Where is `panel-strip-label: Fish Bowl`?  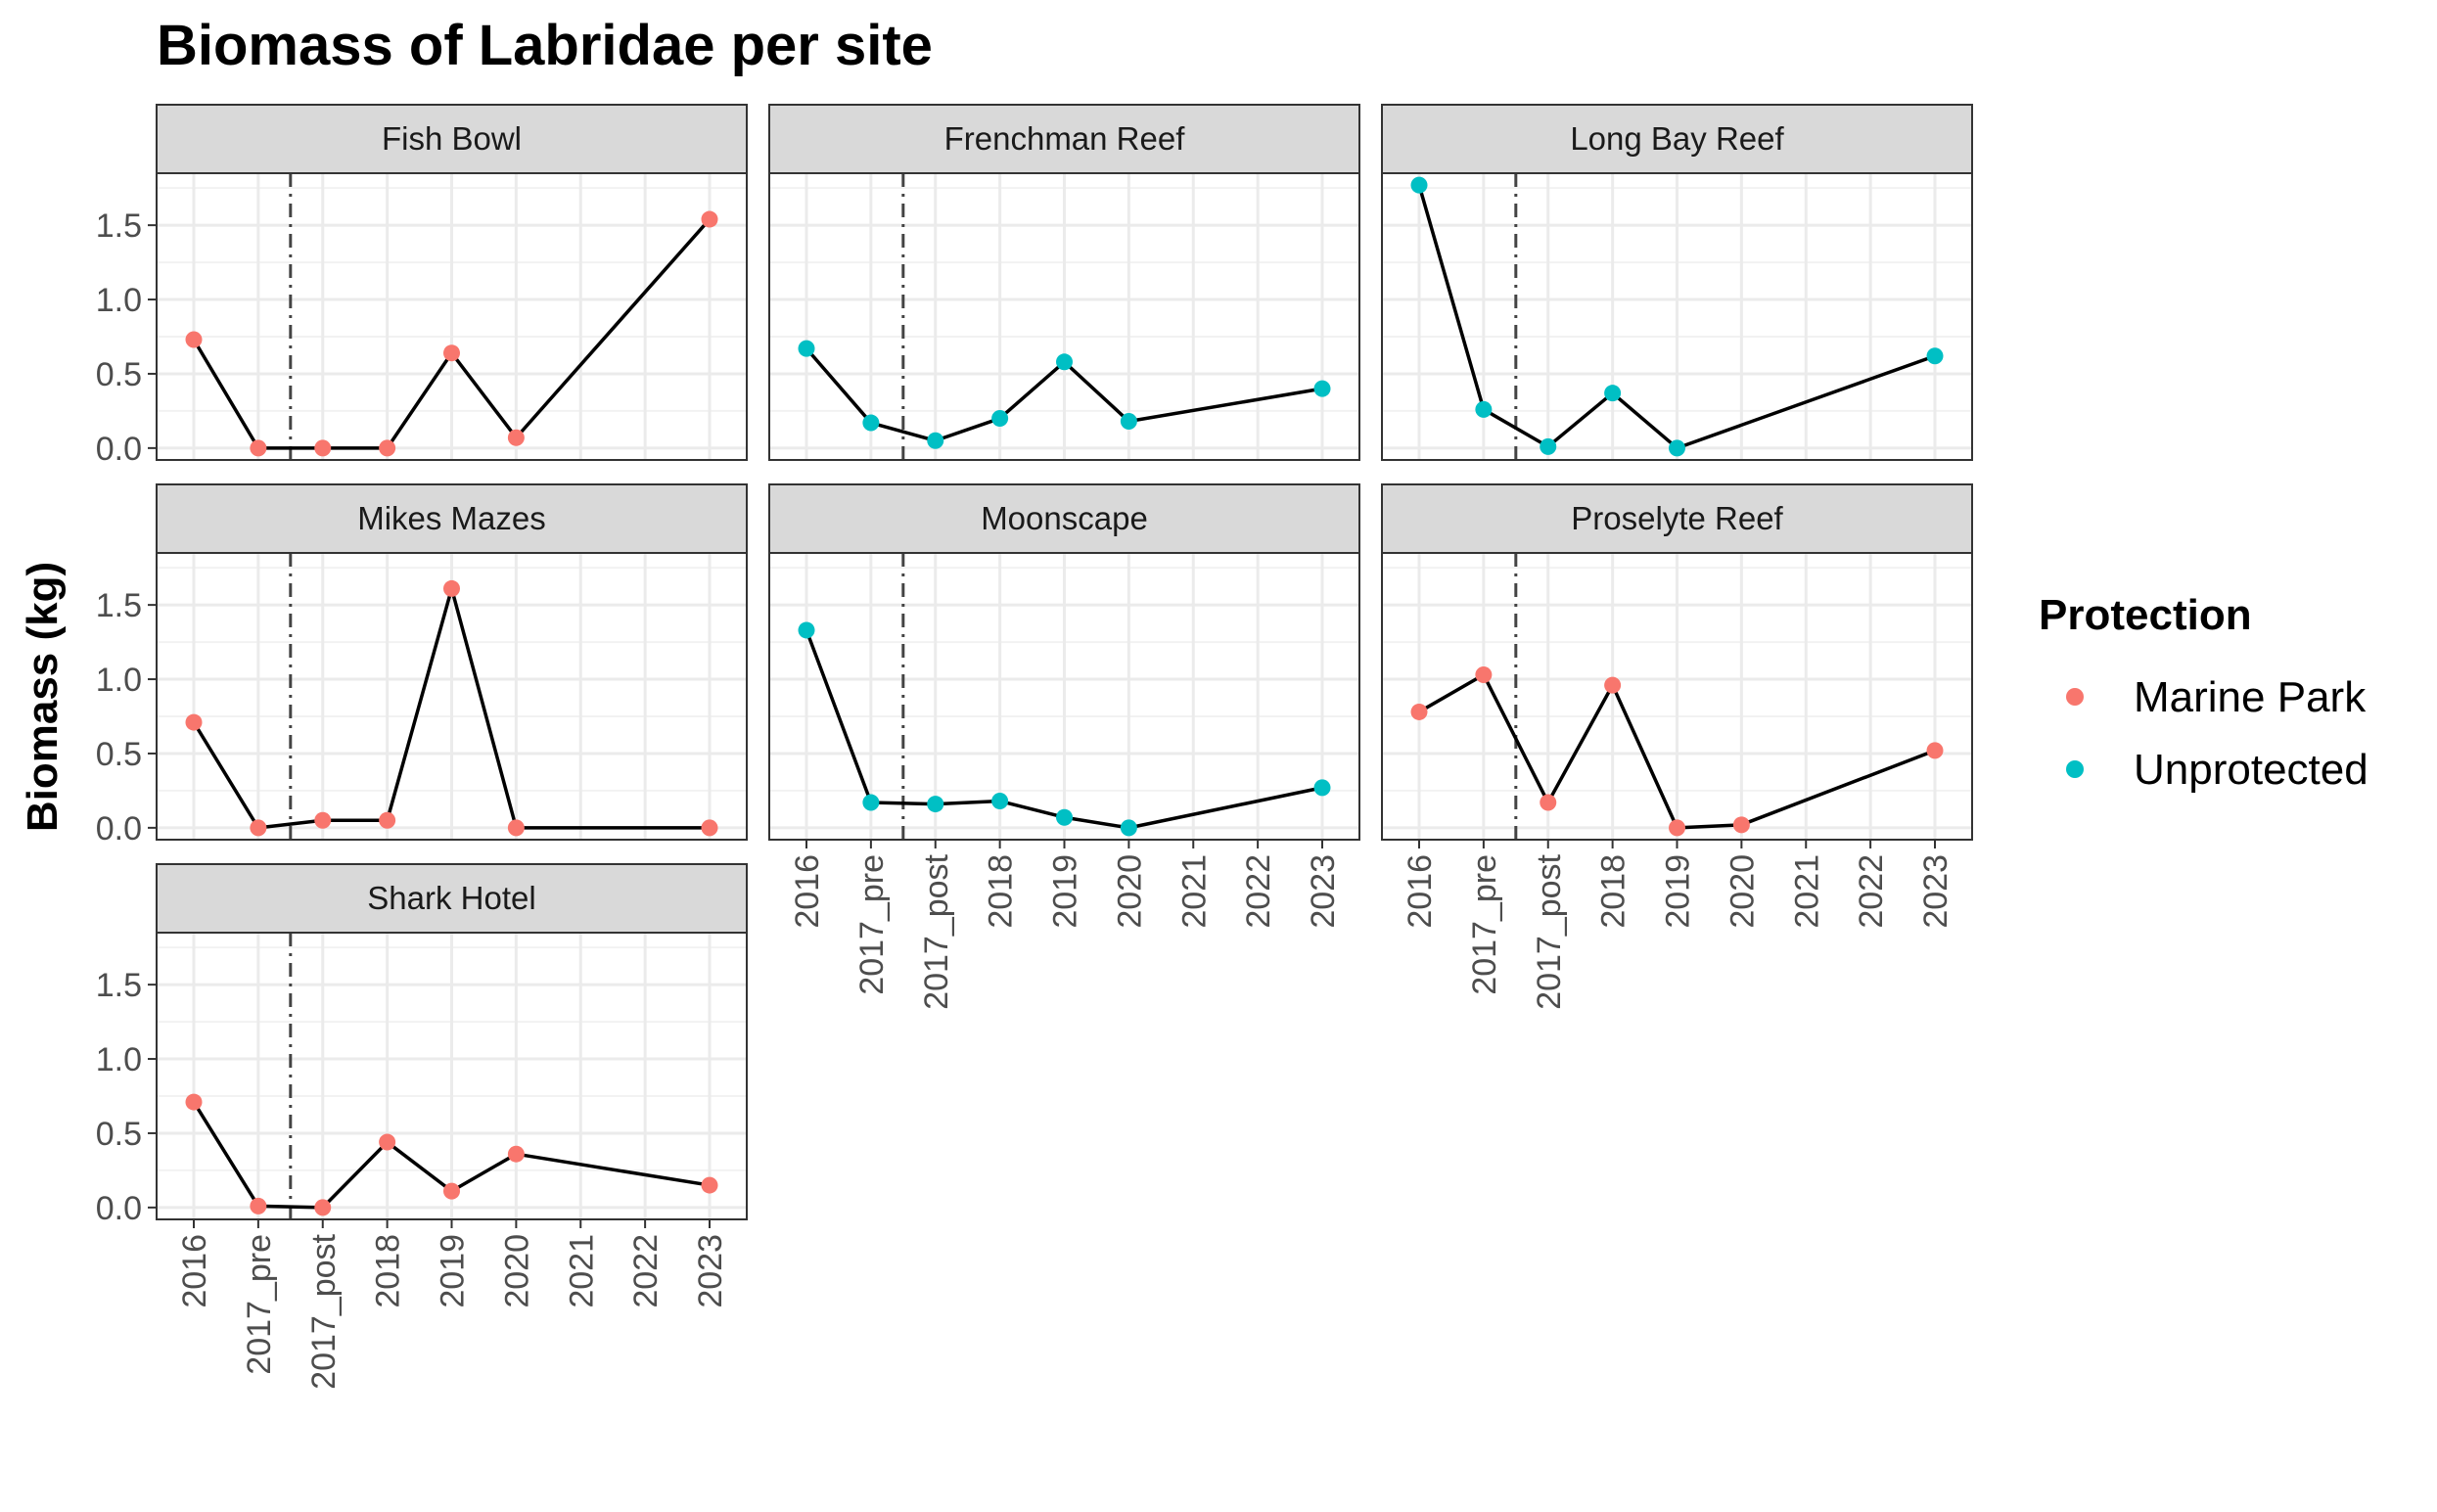
panel-strip-label: Fish Bowl is located at coordinates (452, 138).